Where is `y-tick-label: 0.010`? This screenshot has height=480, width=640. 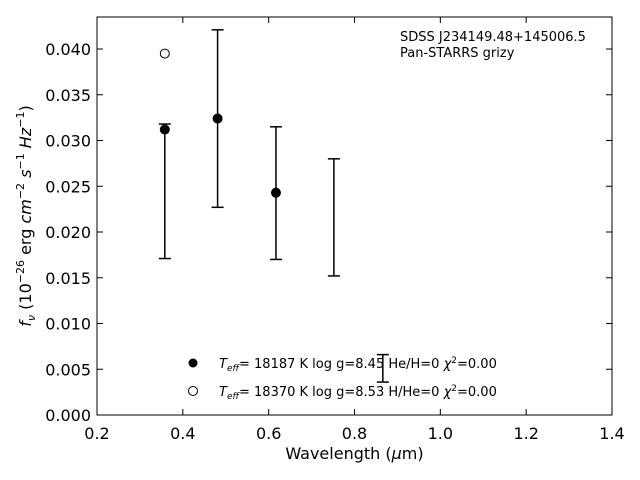
y-tick-label: 0.010 is located at coordinates (68, 324).